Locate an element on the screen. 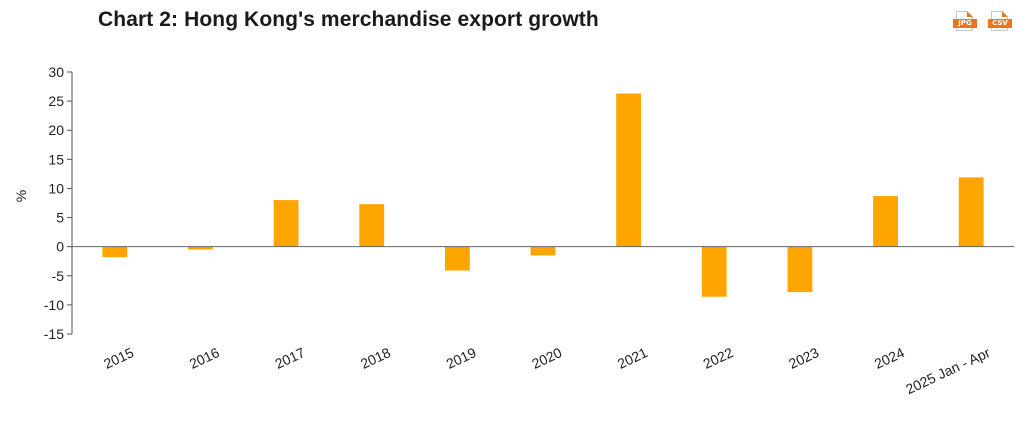 The image size is (1034, 424). y-tick-label: -5 is located at coordinates (58, 276).